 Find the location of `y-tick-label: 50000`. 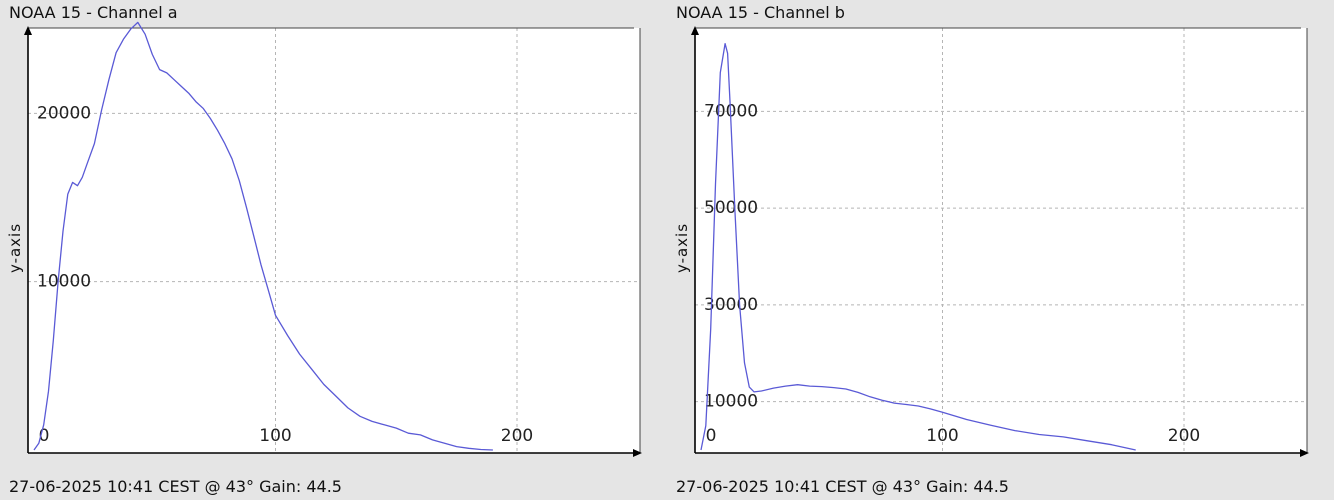

y-tick-label: 50000 is located at coordinates (731, 208).